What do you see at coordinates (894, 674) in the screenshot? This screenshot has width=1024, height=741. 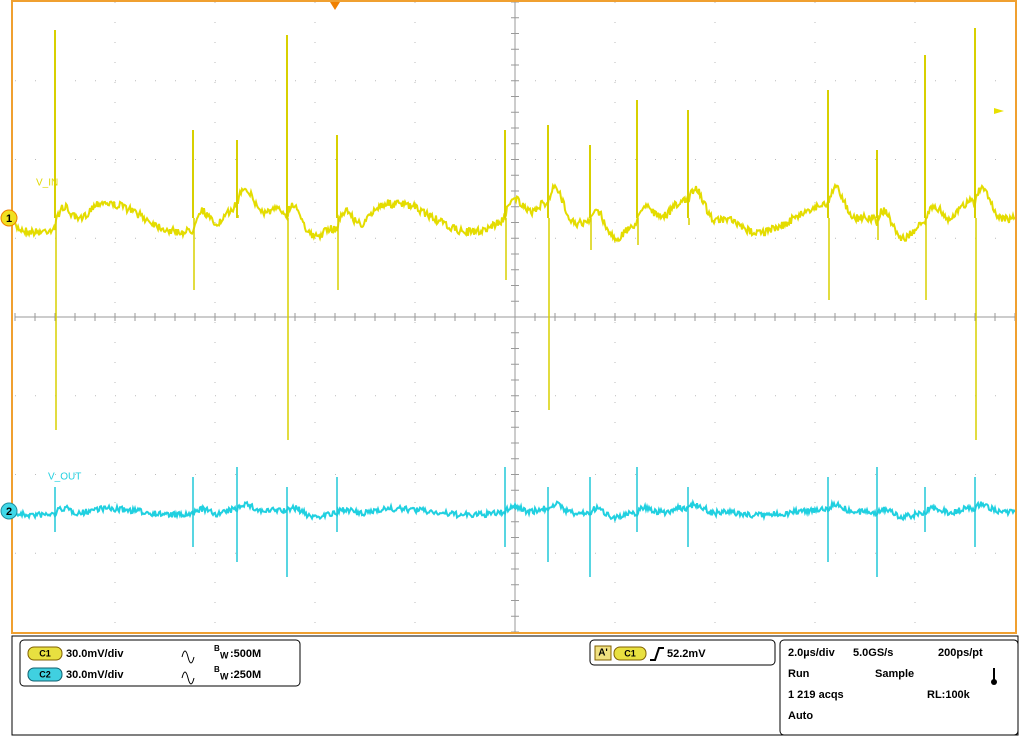 I see `acquisition-mode: Sample` at bounding box center [894, 674].